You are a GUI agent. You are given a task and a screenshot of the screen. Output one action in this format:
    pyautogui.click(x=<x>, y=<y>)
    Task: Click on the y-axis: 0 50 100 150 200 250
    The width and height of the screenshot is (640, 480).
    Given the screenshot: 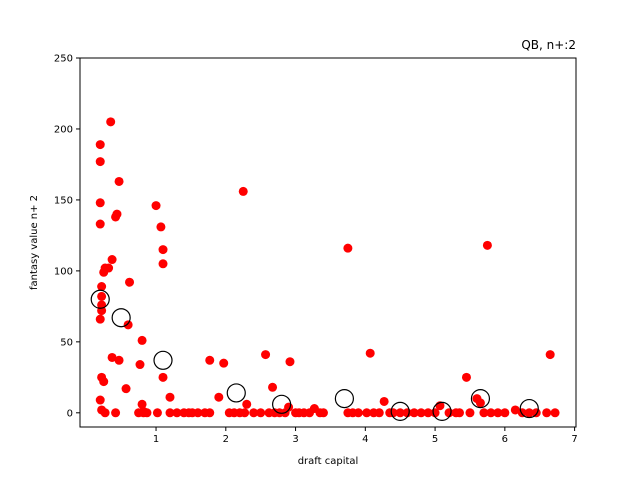 What is the action you would take?
    pyautogui.click(x=67, y=236)
    